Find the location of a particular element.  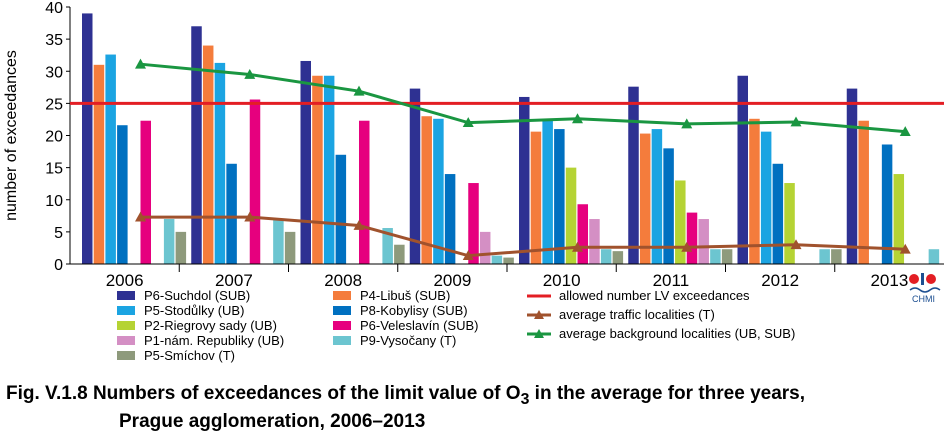

y-tick-label: 40 is located at coordinates (54, 8).